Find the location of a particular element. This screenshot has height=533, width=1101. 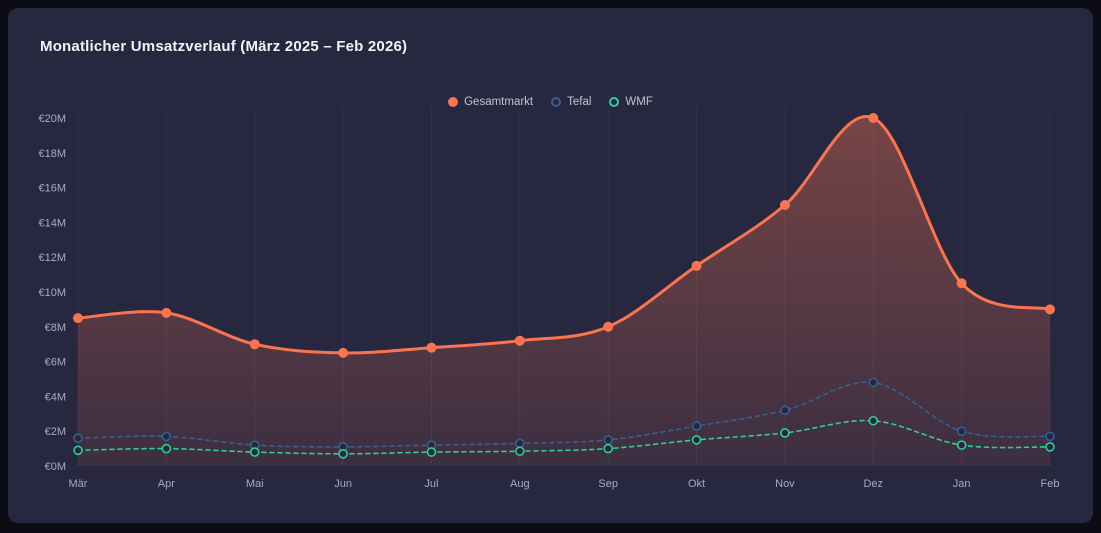

x-tick-label: Jan is located at coordinates (962, 484).